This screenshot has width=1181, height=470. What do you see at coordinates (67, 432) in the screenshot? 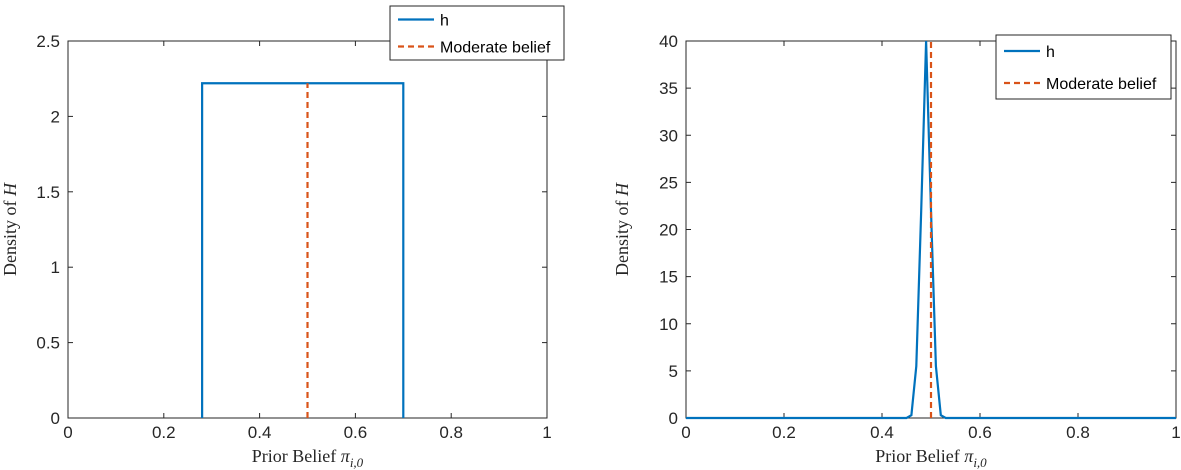
I see `left-xtick-label: 0` at bounding box center [67, 432].